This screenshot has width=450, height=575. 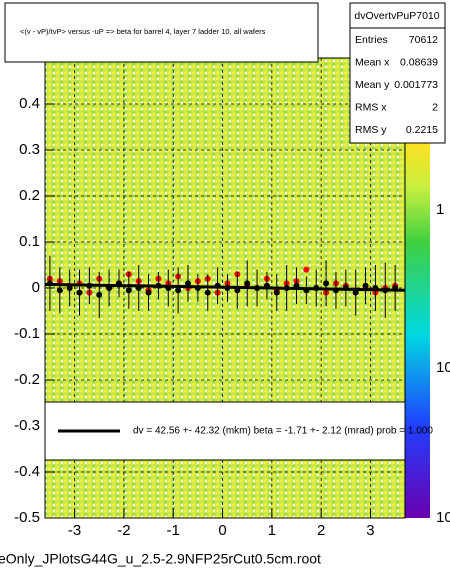 What do you see at coordinates (372, 62) in the screenshot?
I see `stats-label: Mean x` at bounding box center [372, 62].